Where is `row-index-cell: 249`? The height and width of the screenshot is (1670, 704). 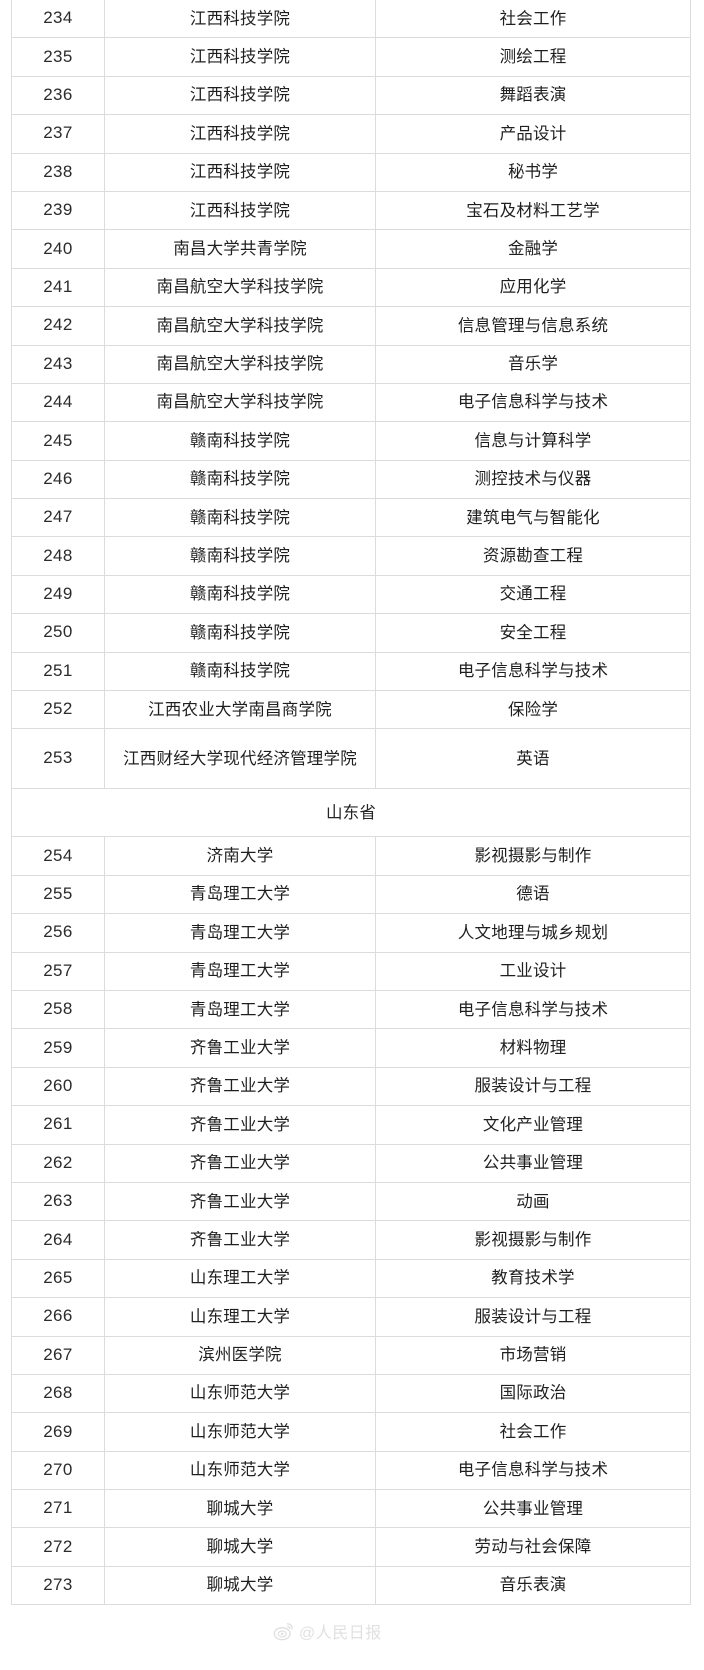
row-index-cell: 249 is located at coordinates (58, 594).